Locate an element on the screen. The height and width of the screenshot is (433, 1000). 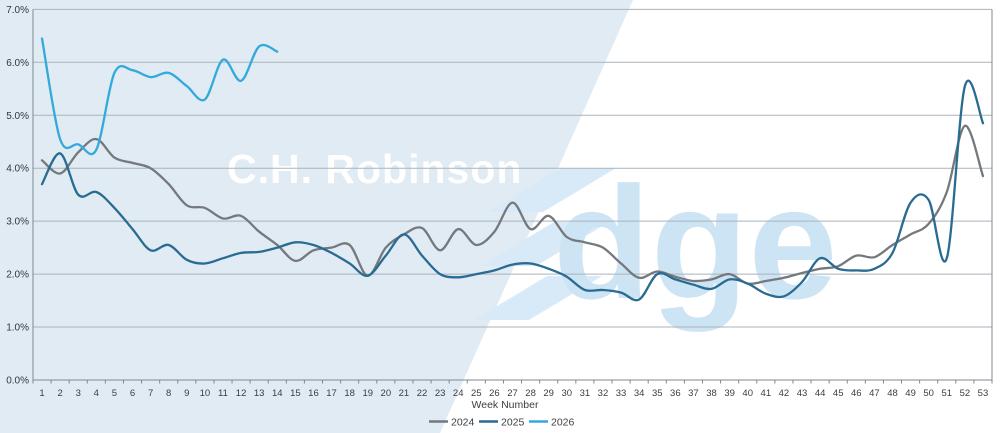
x-tick-label: 50 is located at coordinates (928, 393).